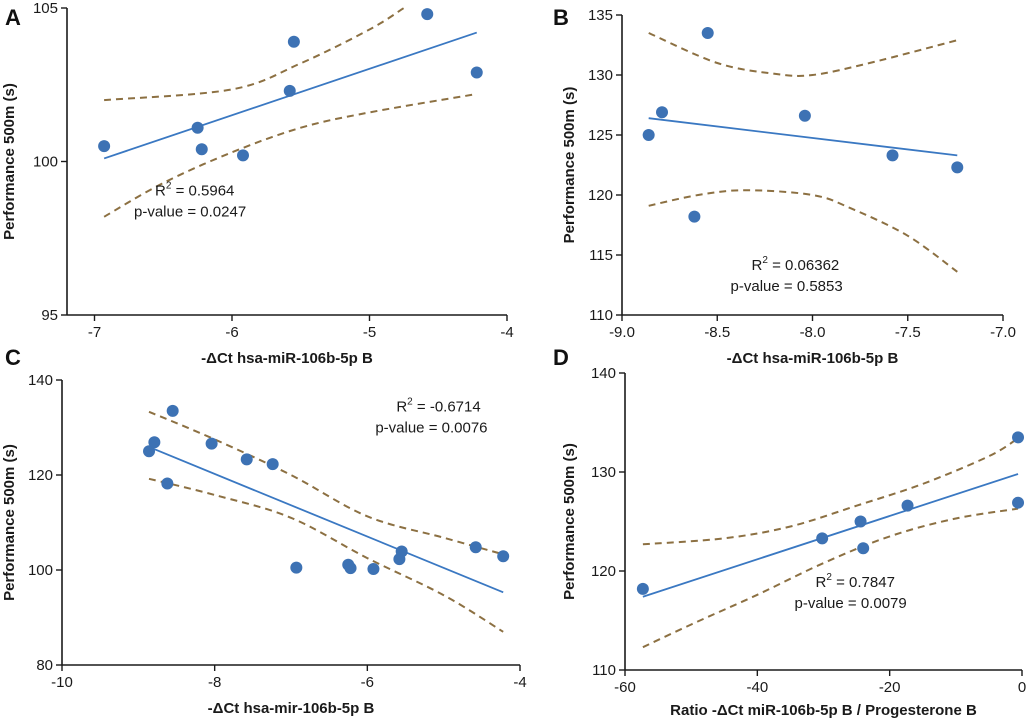  Describe the element at coordinates (757, 687) in the screenshot. I see `x-tick-label: -40` at that location.